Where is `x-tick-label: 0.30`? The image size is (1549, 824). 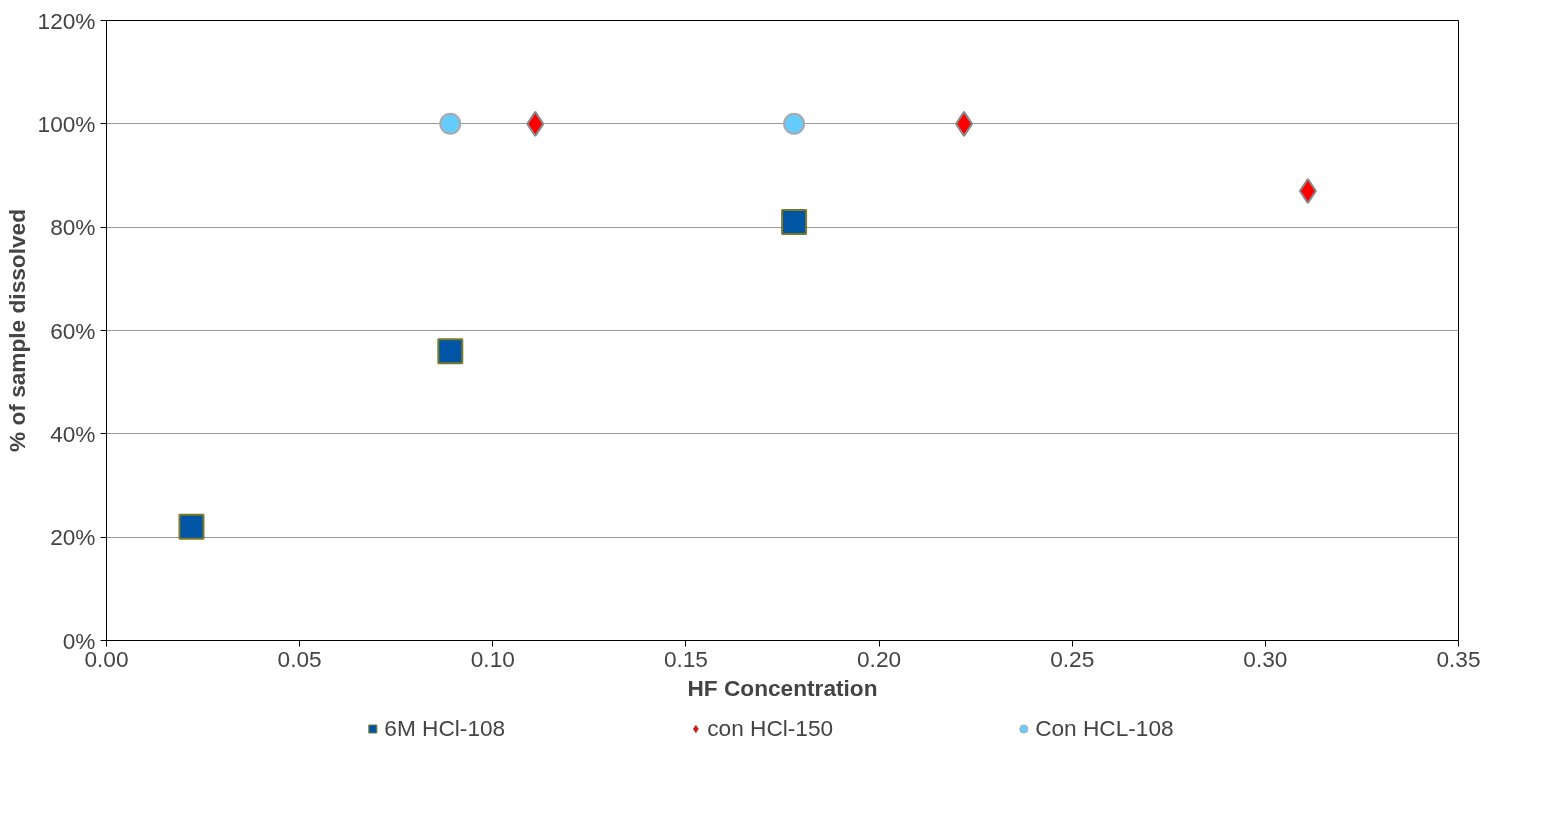 x-tick-label: 0.30 is located at coordinates (1265, 658).